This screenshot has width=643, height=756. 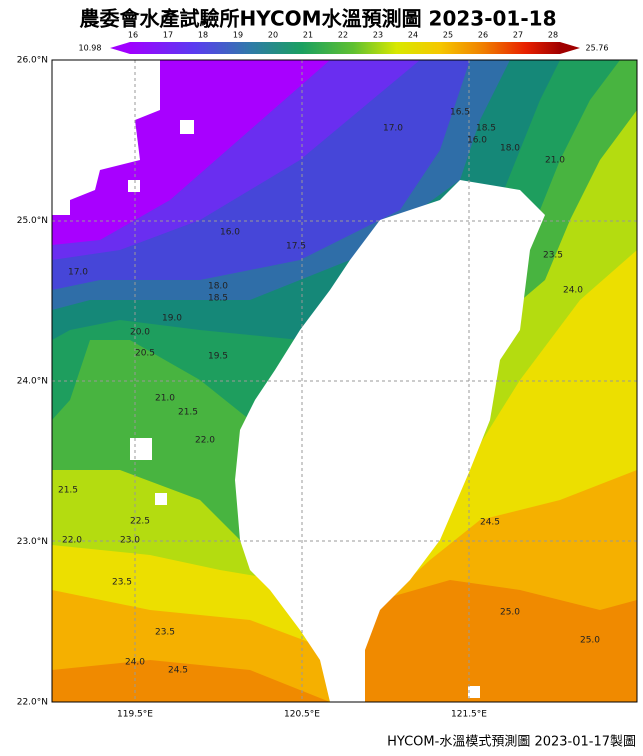 I want to click on colorbar-tick-label: 26, so click(x=483, y=35).